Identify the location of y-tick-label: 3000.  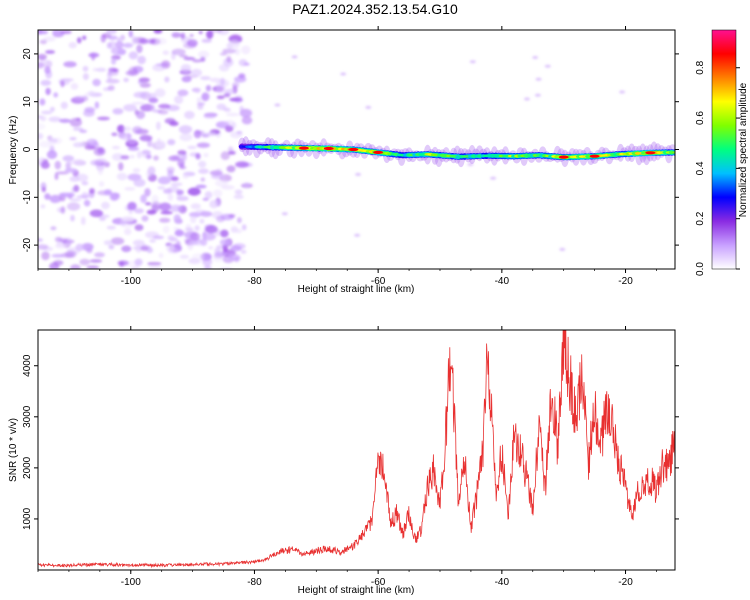
(27, 416).